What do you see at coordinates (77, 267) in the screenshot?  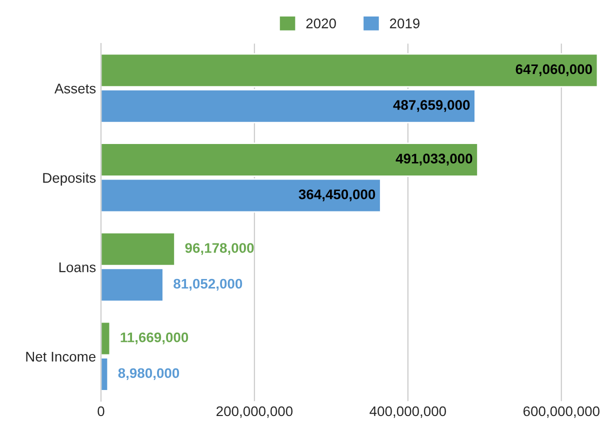 I see `y-tick-label: Loans` at bounding box center [77, 267].